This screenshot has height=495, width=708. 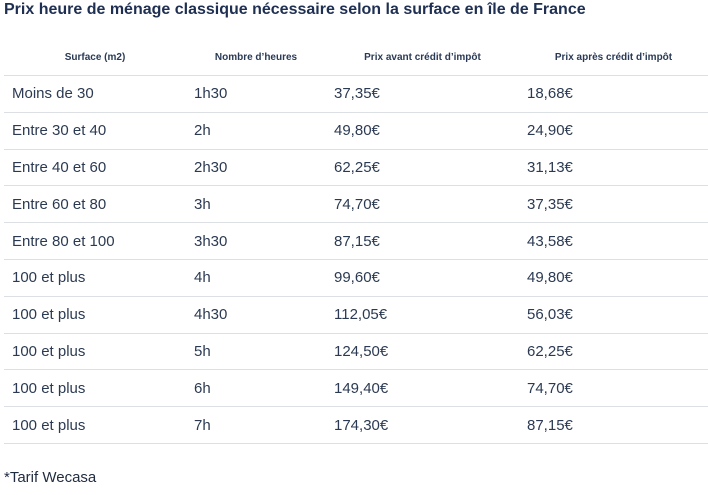 I want to click on cell-hours: 6h, so click(x=202, y=388).